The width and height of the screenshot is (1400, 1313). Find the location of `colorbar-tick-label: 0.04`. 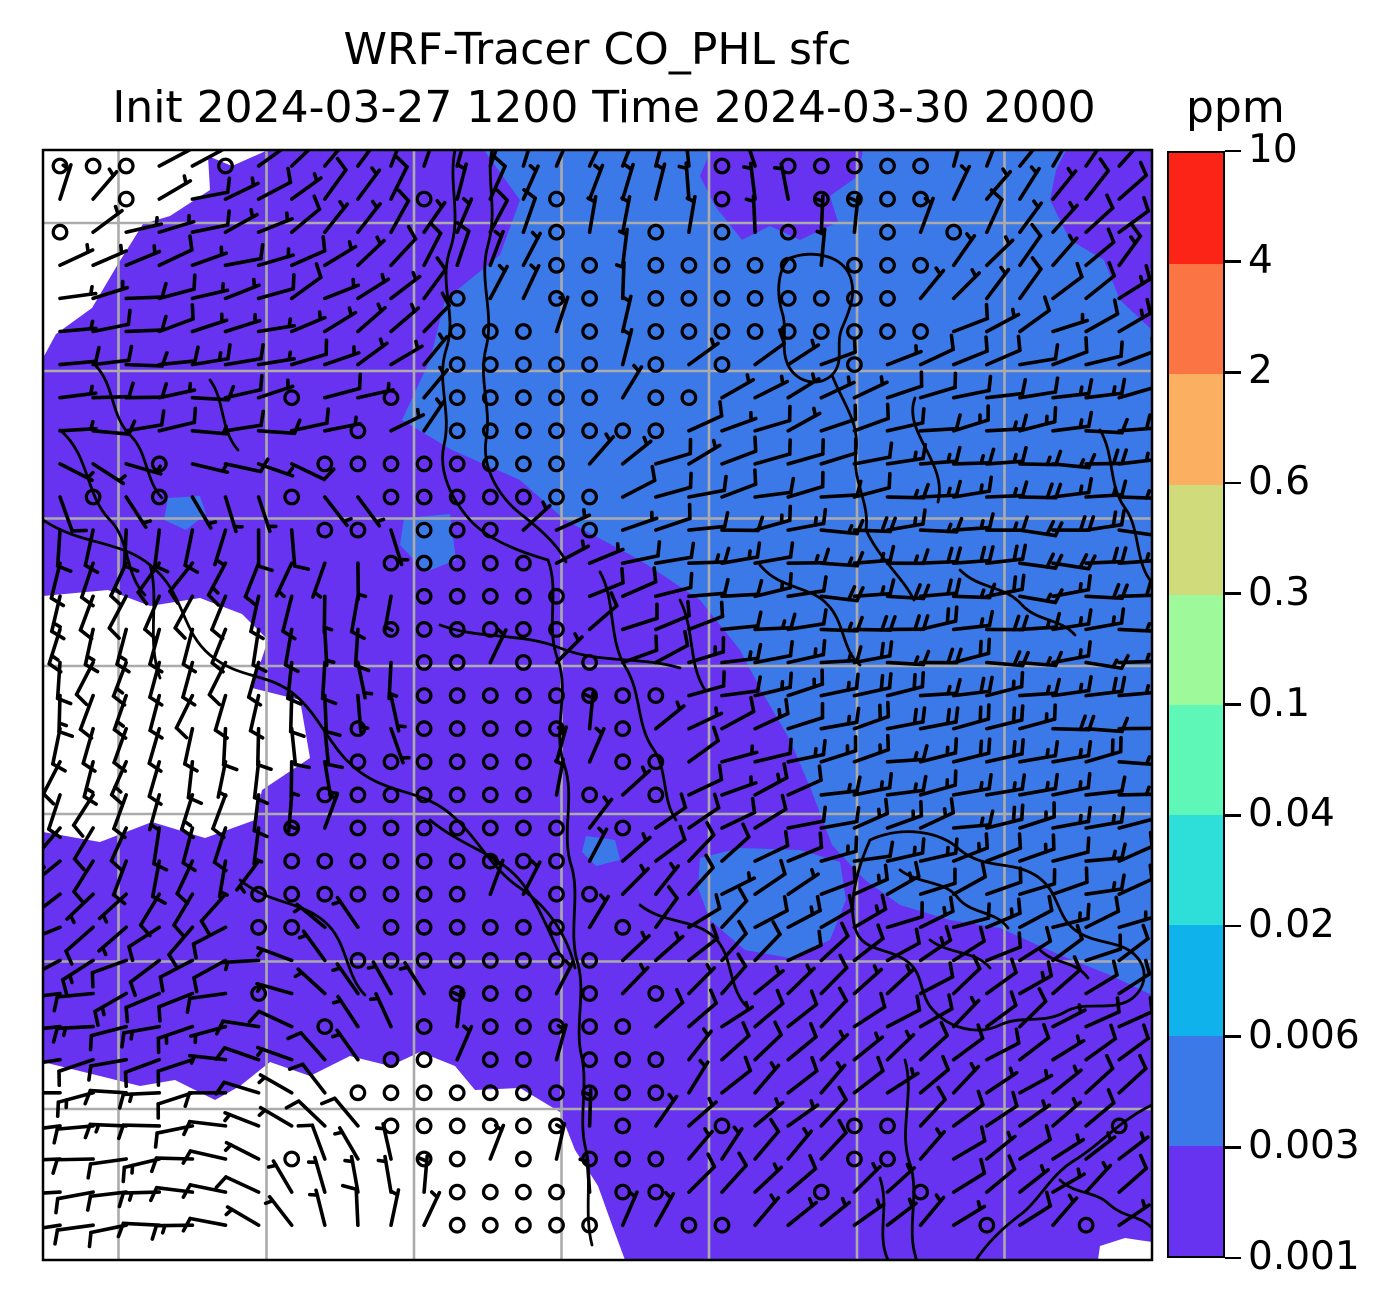

colorbar-tick-label: 0.04 is located at coordinates (1291, 814).